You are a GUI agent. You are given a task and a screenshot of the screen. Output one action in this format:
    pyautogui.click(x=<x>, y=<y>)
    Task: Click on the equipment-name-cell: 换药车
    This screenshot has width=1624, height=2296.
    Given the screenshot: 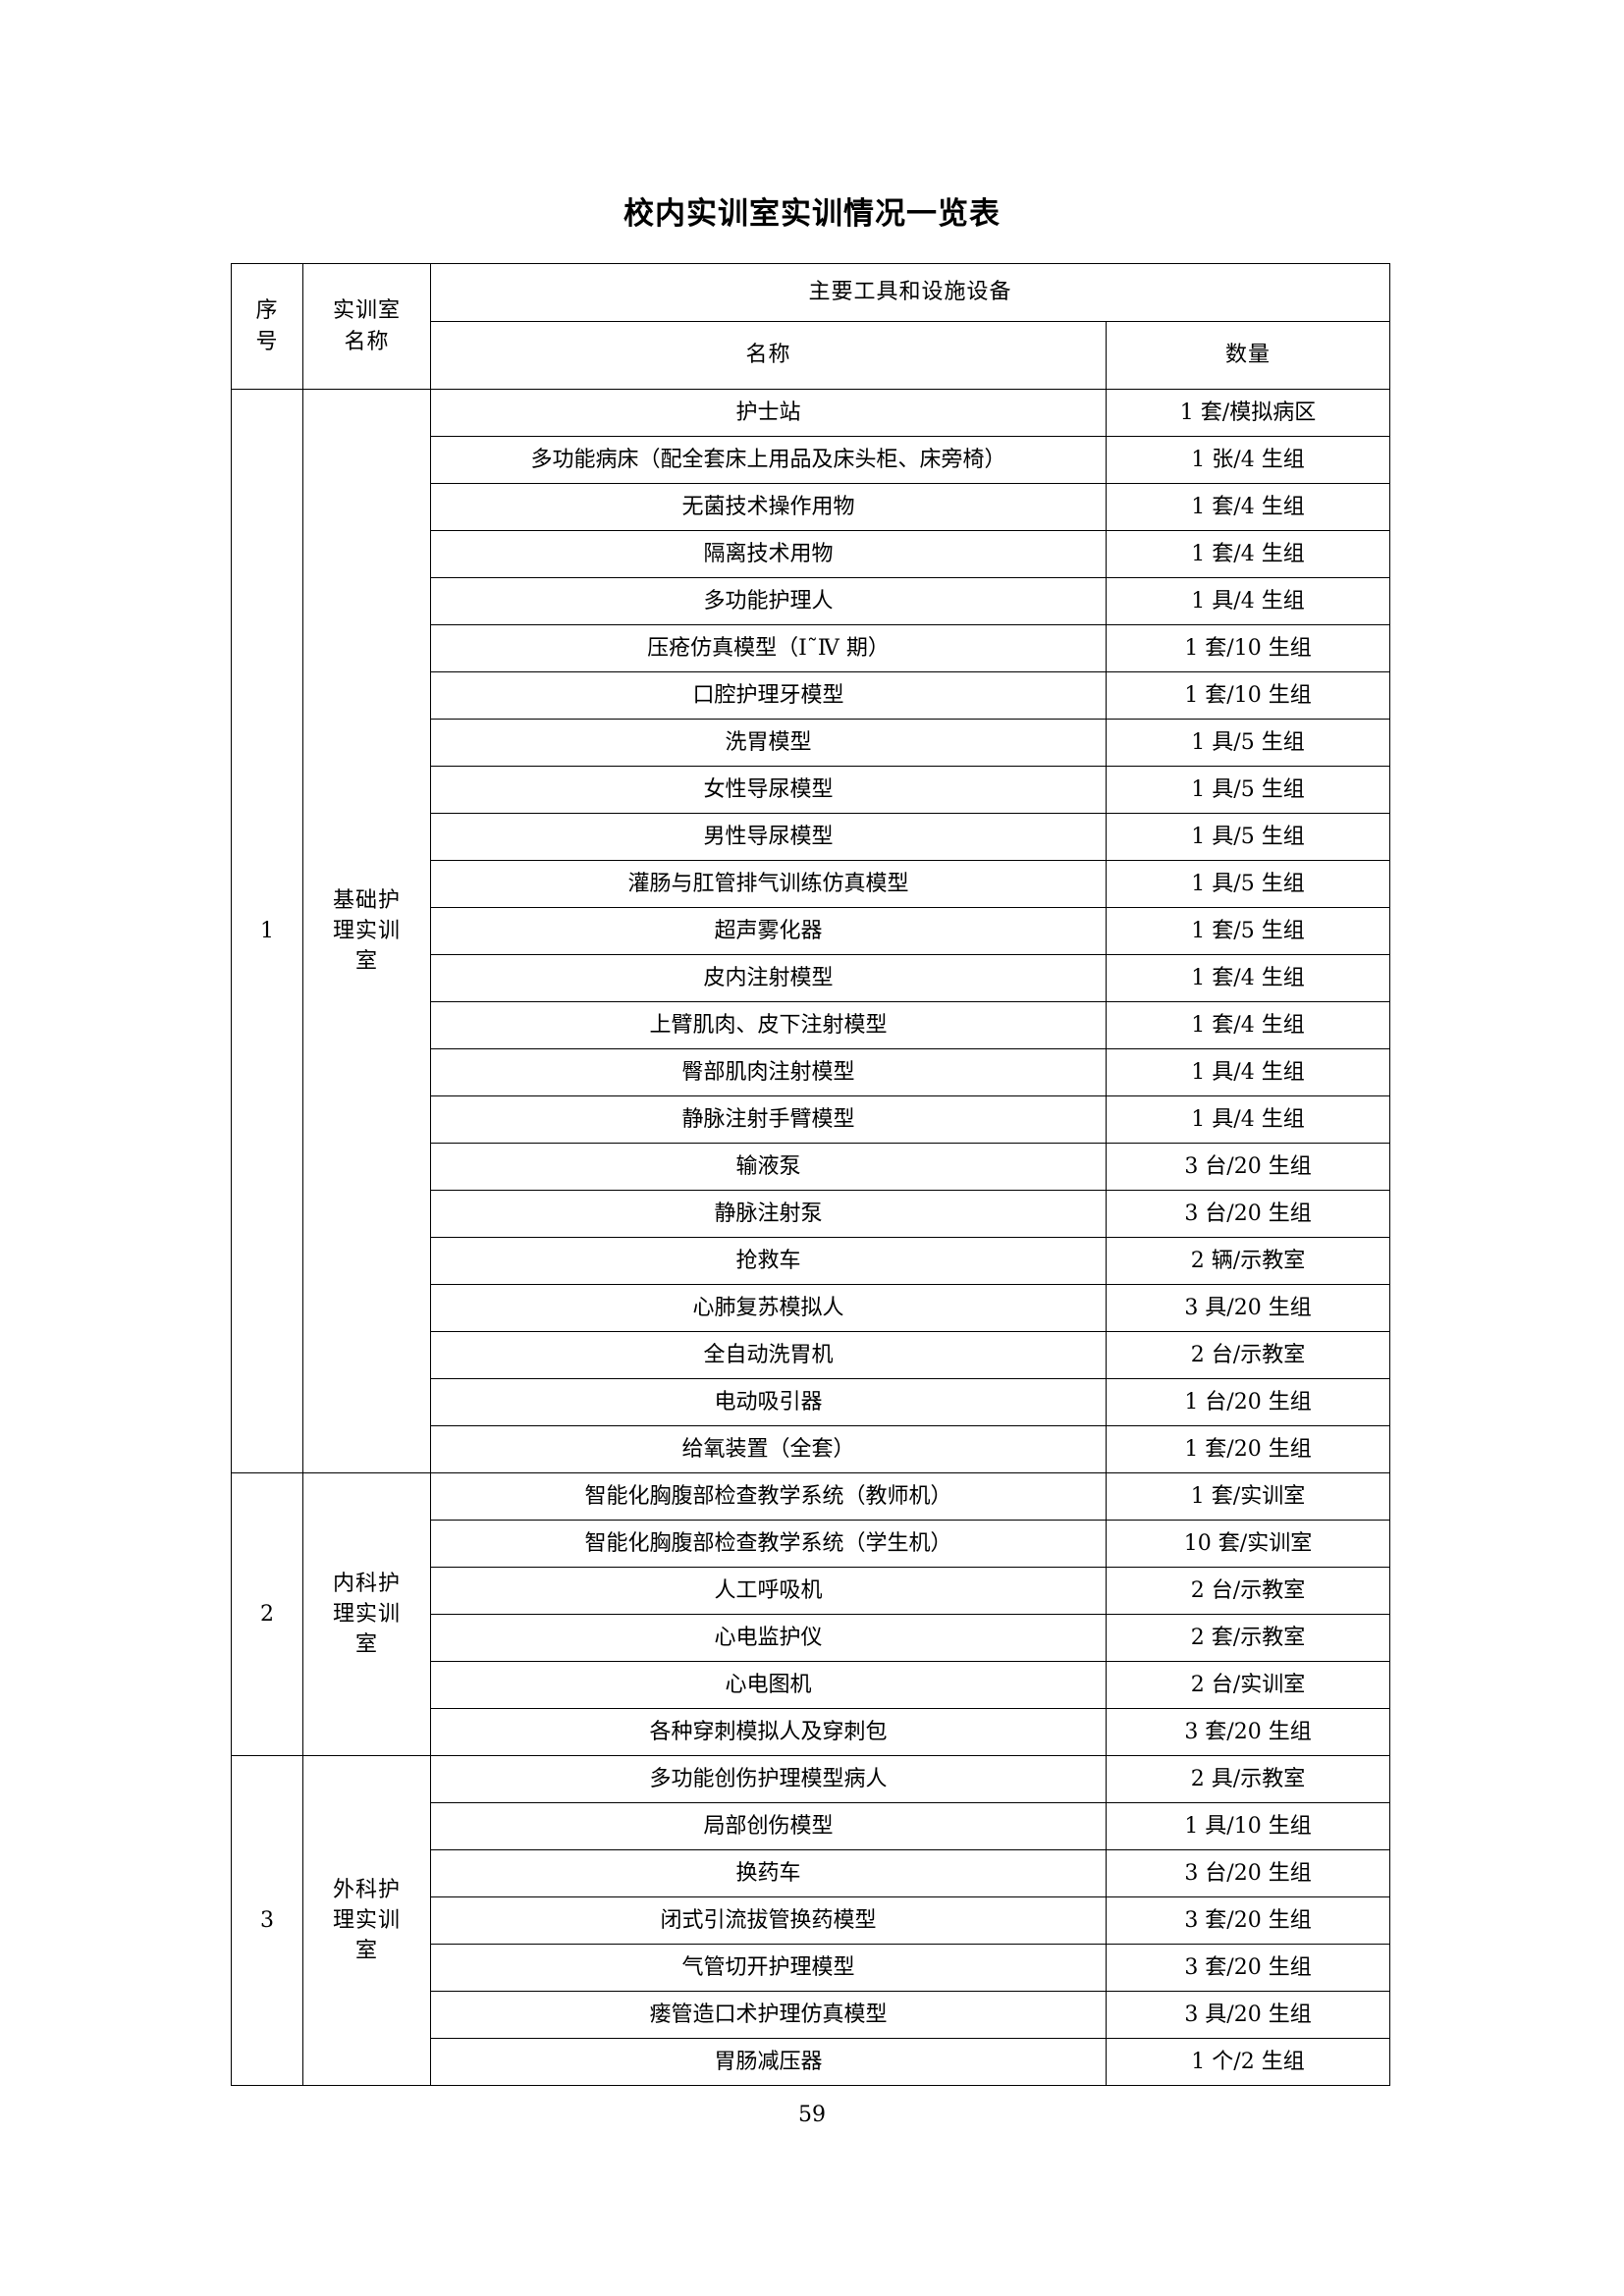 What is the action you would take?
    pyautogui.click(x=768, y=1873)
    